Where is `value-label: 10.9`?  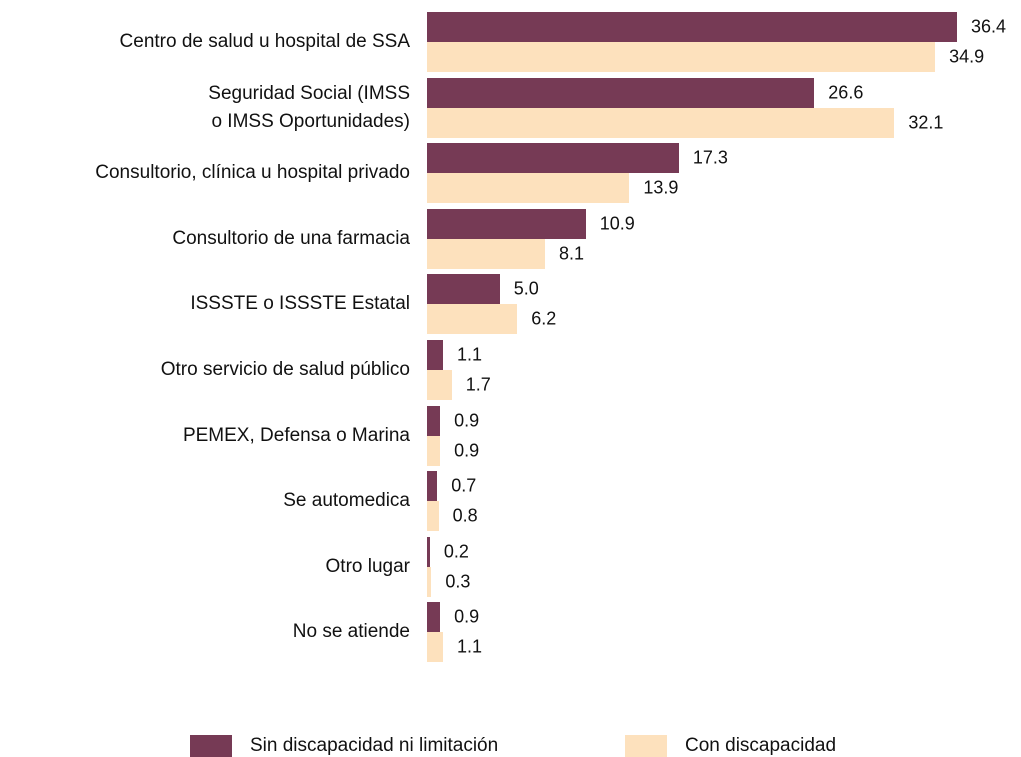 value-label: 10.9 is located at coordinates (617, 223).